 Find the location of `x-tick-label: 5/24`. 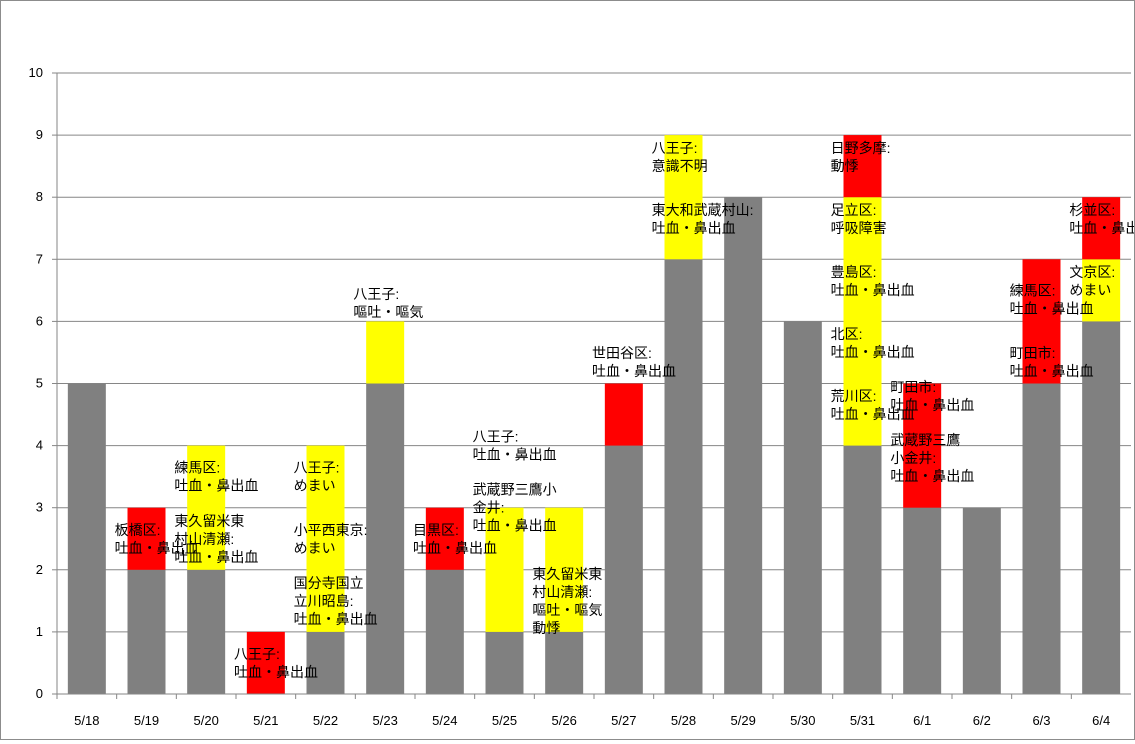

x-tick-label: 5/24 is located at coordinates (444, 720).